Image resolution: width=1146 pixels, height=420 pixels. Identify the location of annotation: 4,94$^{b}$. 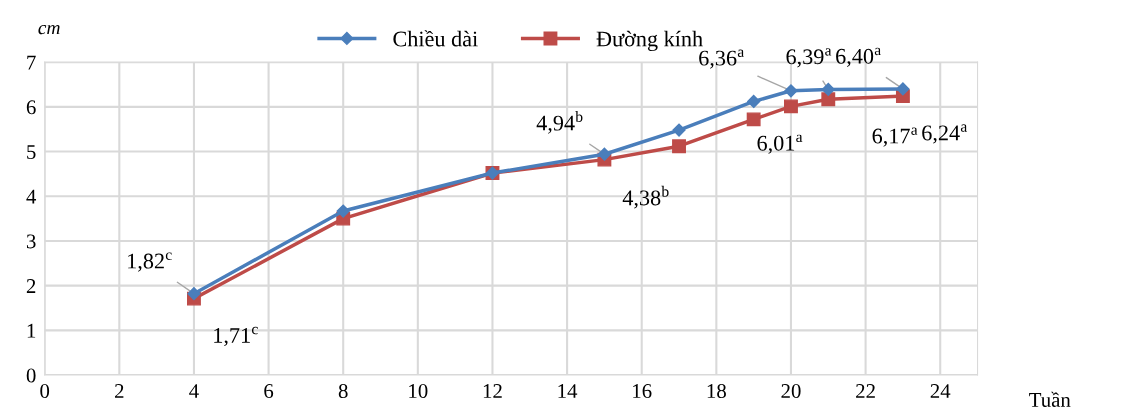
(559, 122).